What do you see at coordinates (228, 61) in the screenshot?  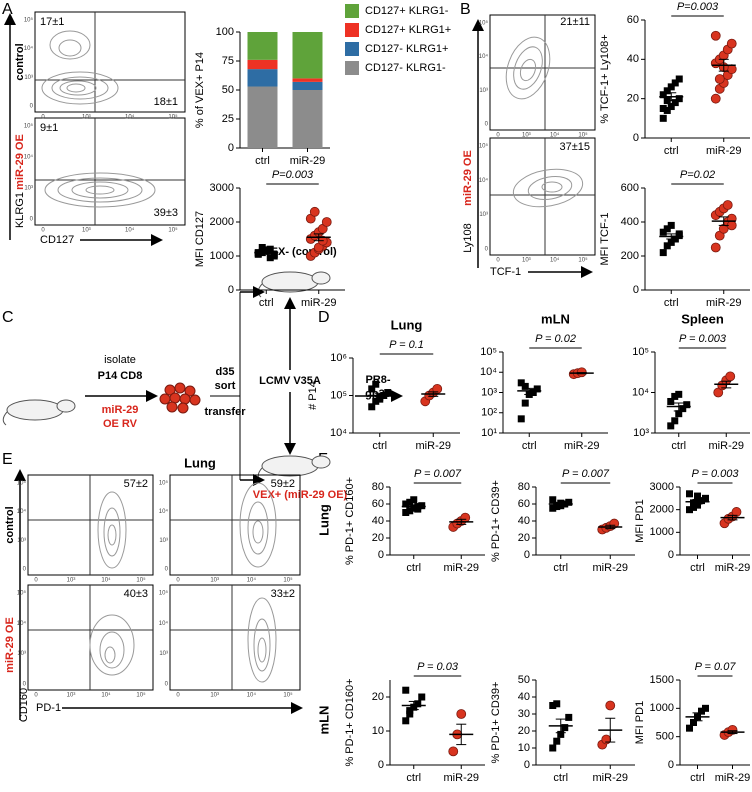 I see `y-tick-label: 75` at bounding box center [228, 61].